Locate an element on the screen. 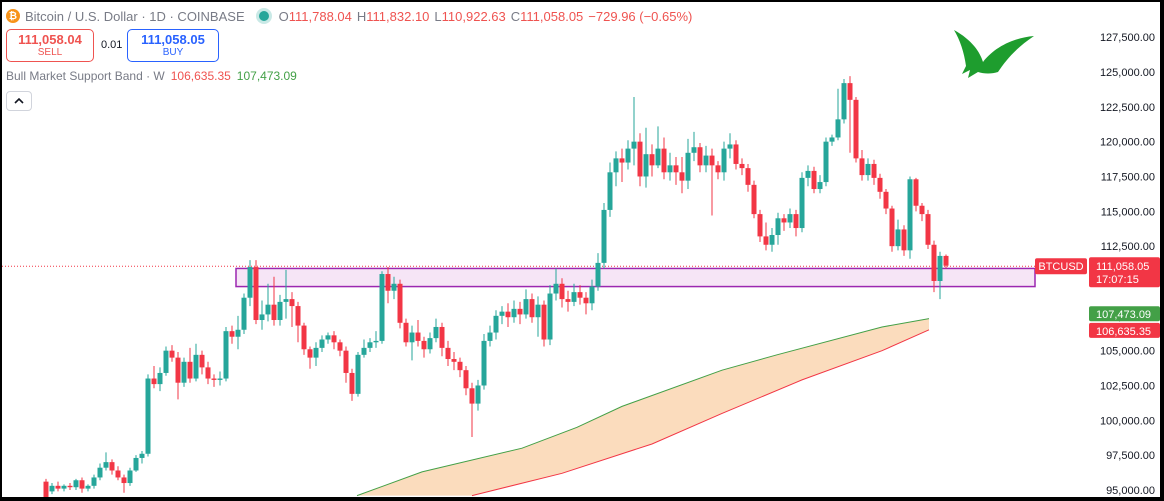  price-axis-tick-label: 120,000.00 is located at coordinates (1127, 143).